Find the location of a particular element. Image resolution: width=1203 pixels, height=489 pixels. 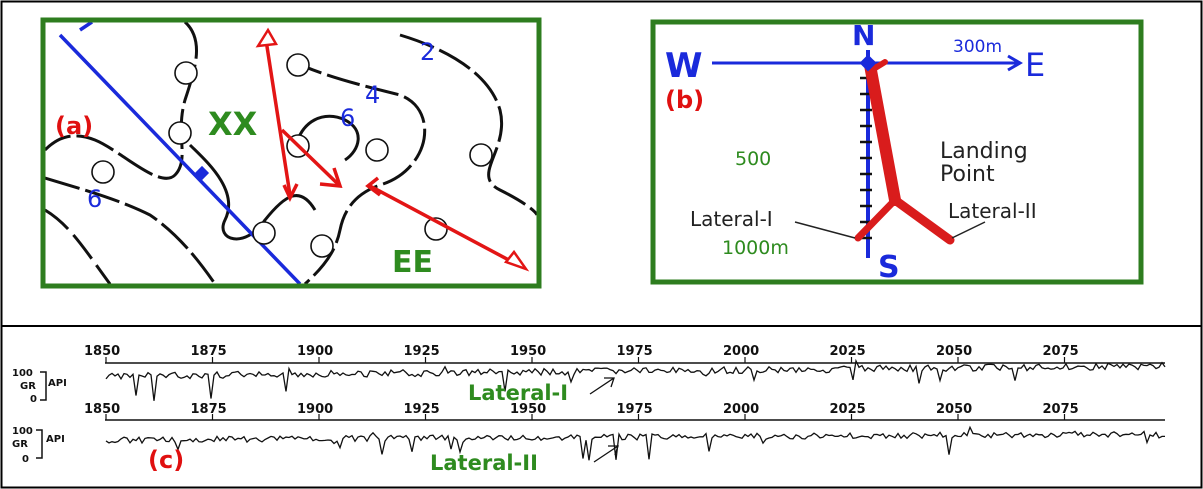

track-2-depth-label: 2000 is located at coordinates (741, 409).